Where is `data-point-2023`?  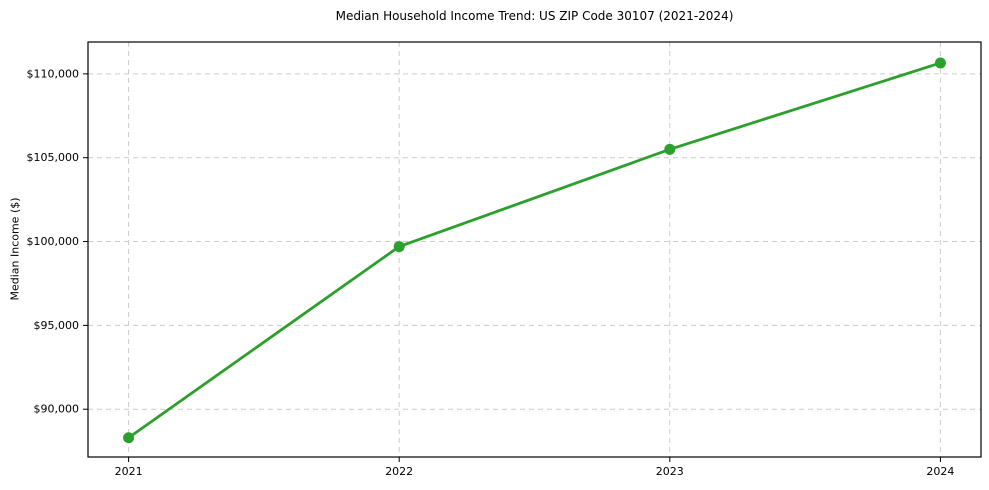 data-point-2023 is located at coordinates (670, 149).